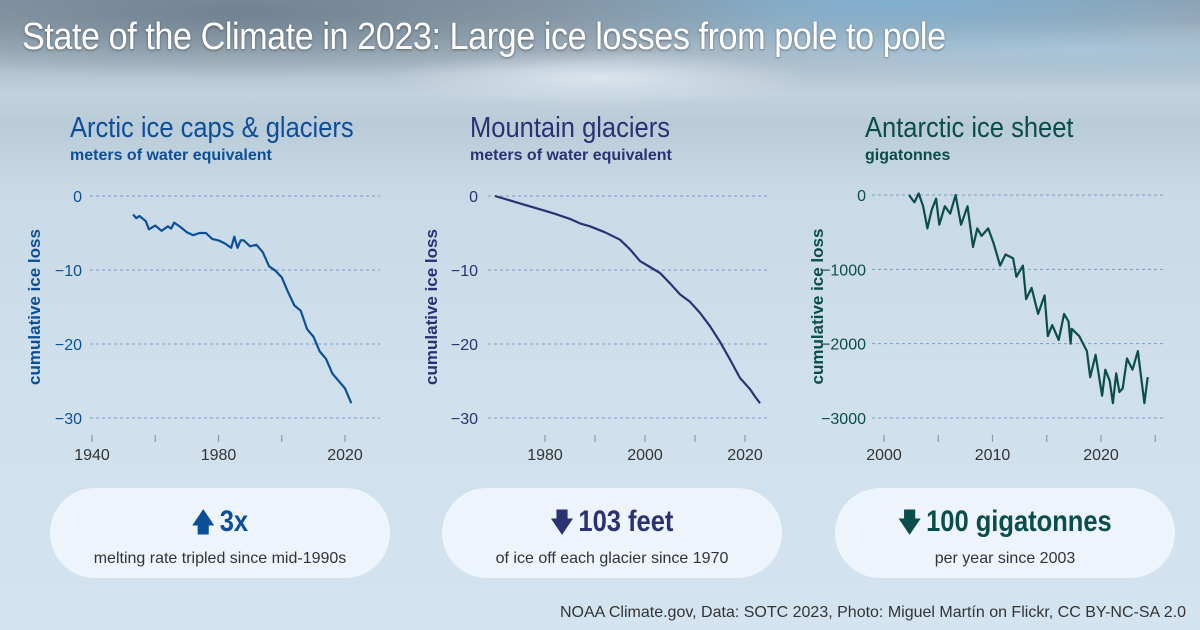 Image resolution: width=1200 pixels, height=630 pixels. I want to click on arrow-up-icon: 🡅, so click(203, 522).